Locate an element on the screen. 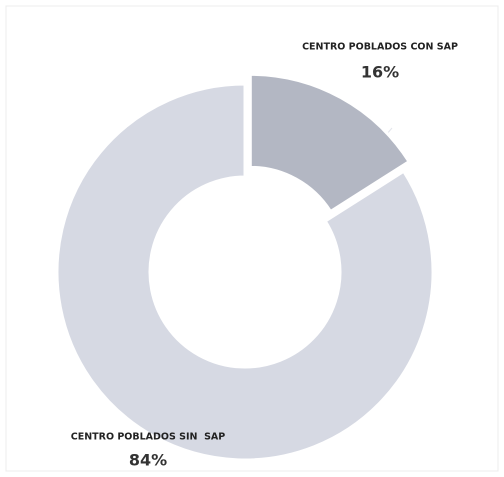 The width and height of the screenshot is (504, 477). slice-value-label: 84% is located at coordinates (148, 460).